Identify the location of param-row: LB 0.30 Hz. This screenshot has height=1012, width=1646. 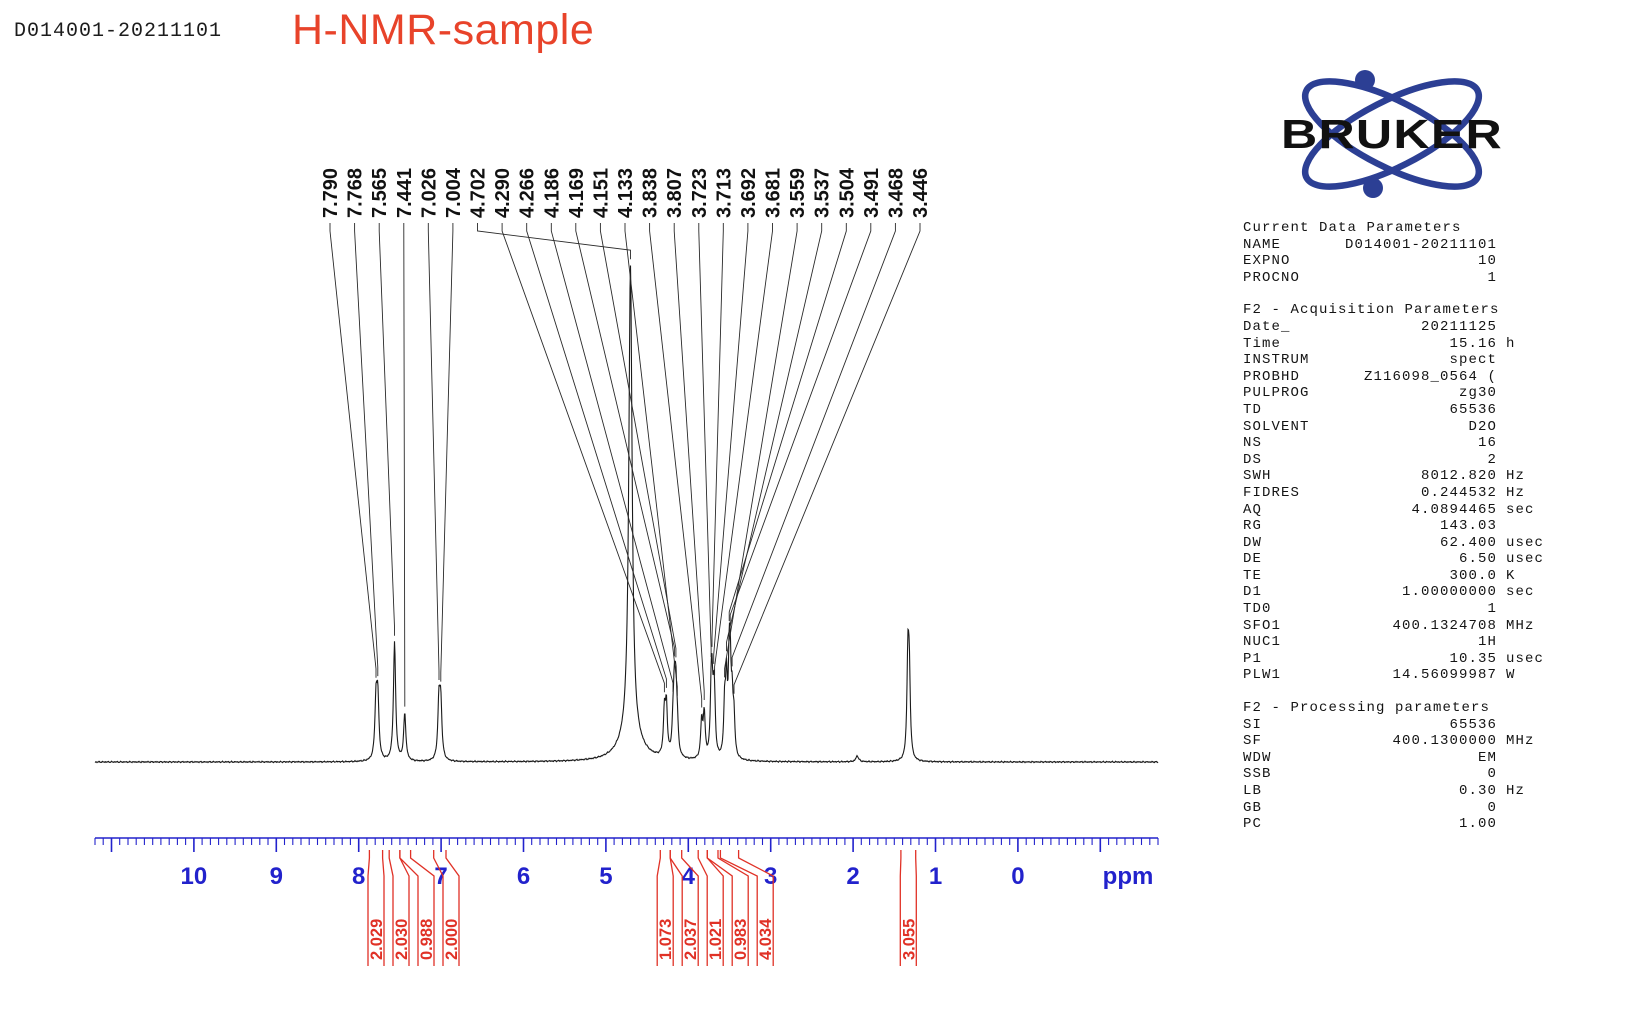
(1396, 791).